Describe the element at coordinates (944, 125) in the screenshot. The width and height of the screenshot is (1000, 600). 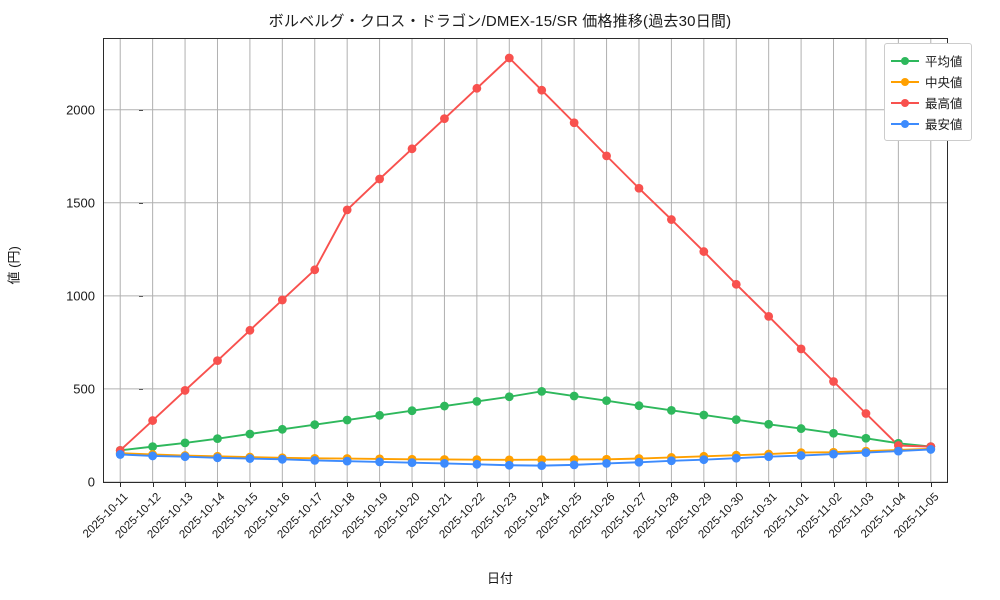
I see `legend-label-min: 最安値` at that location.